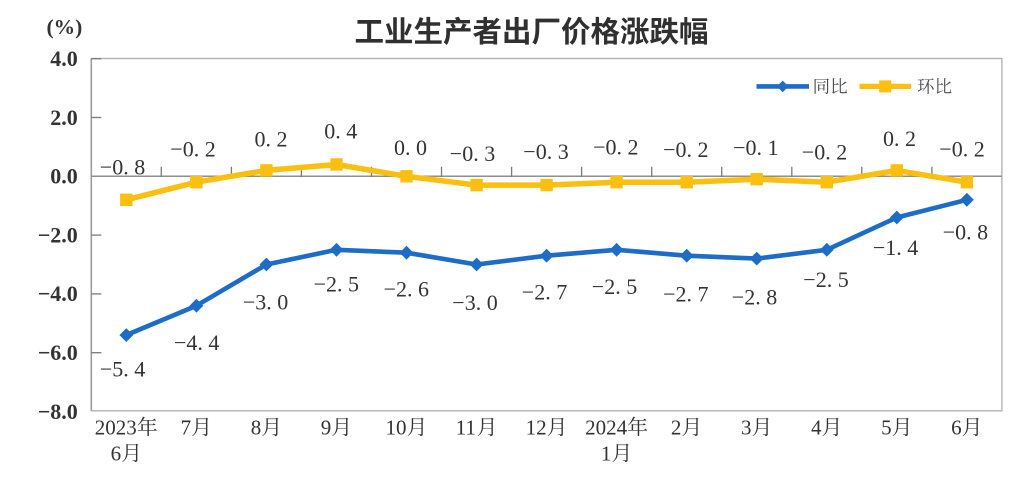 The height and width of the screenshot is (481, 1024). What do you see at coordinates (196, 342) in the screenshot?
I see `svg-text: −4. 4` at bounding box center [196, 342].